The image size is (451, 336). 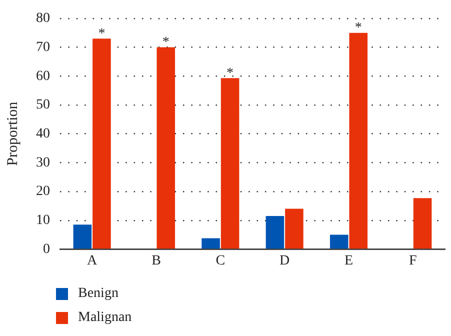 I want to click on y-axis-title: Proportion, so click(x=12, y=133).